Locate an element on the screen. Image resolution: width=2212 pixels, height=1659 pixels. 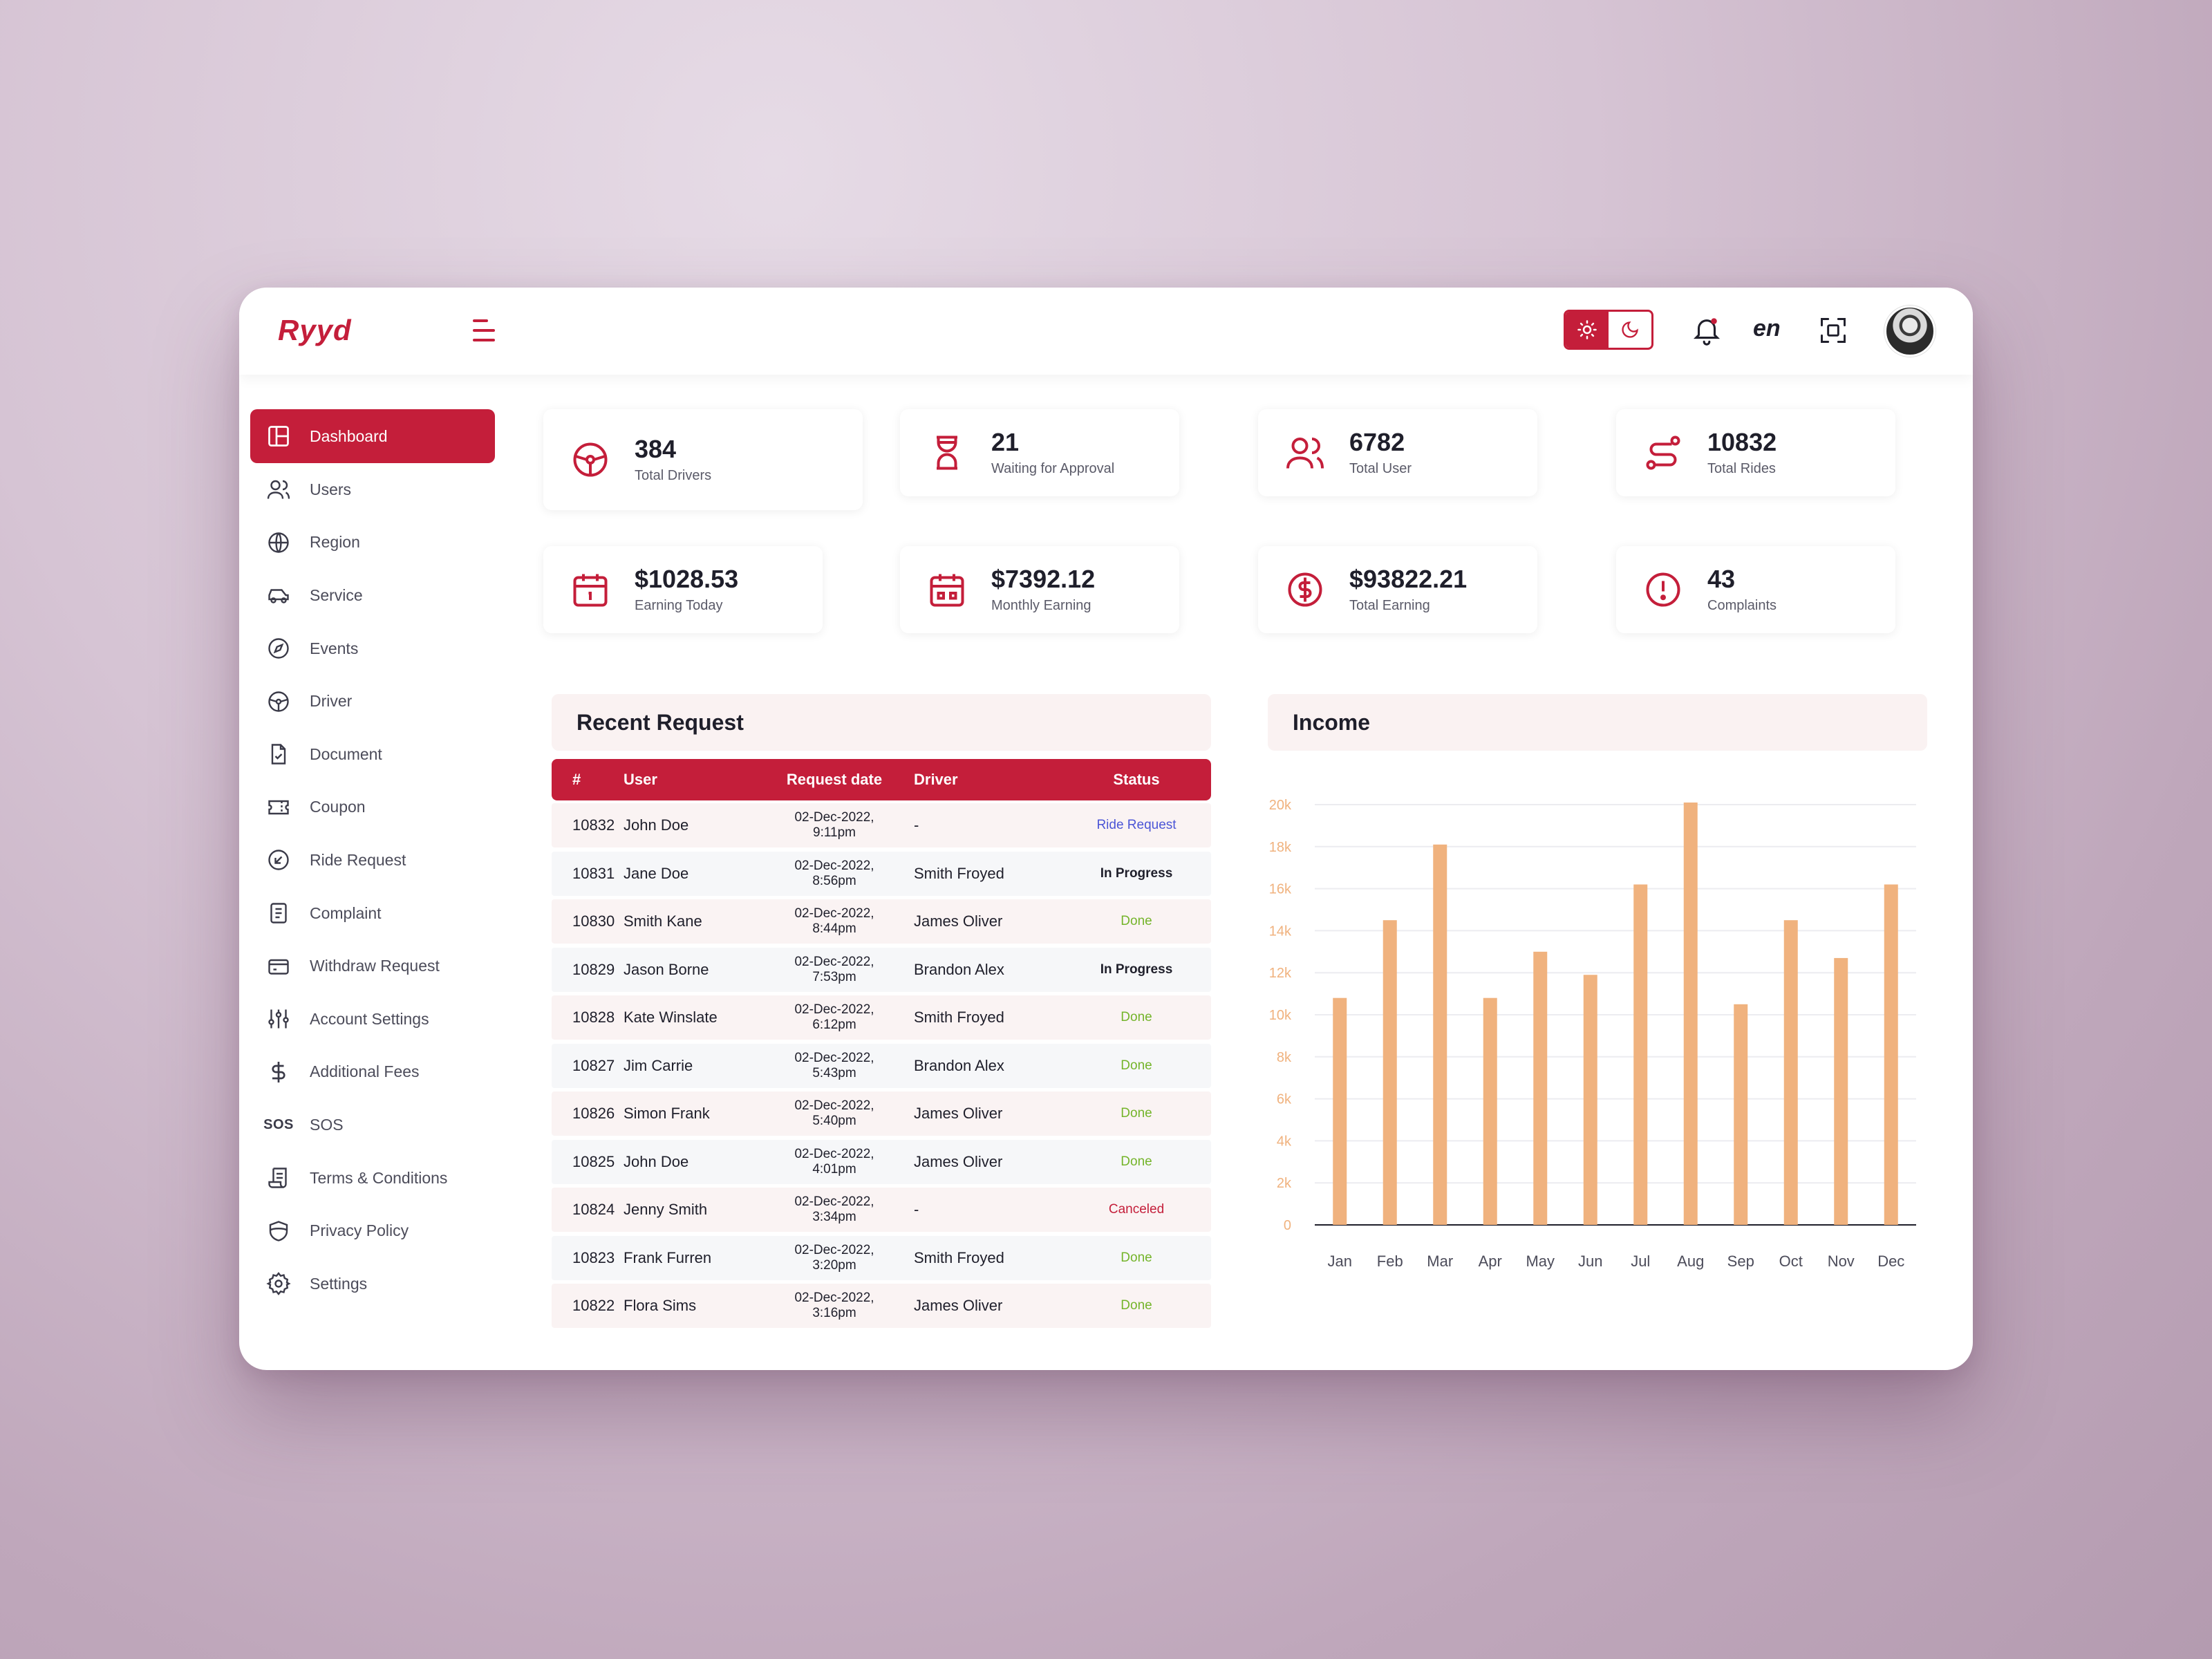
coupon-icon is located at coordinates (279, 807).